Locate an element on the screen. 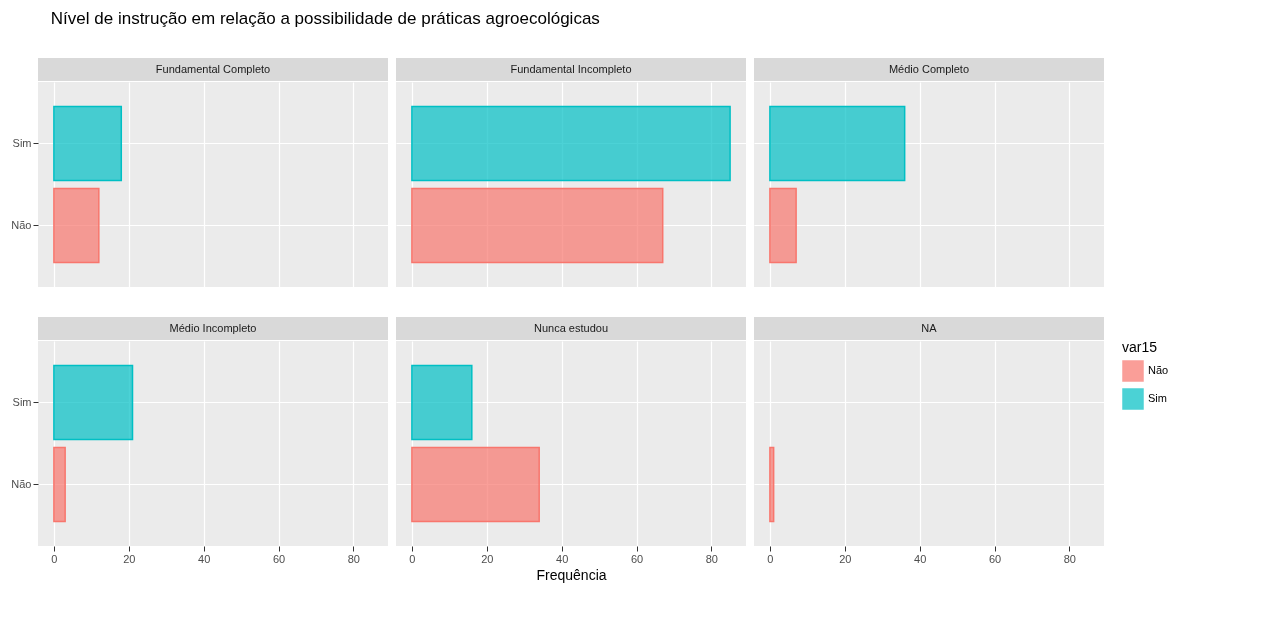 This screenshot has height=619, width=1285. chart-title: Fundamental Completo is located at coordinates (213, 69).